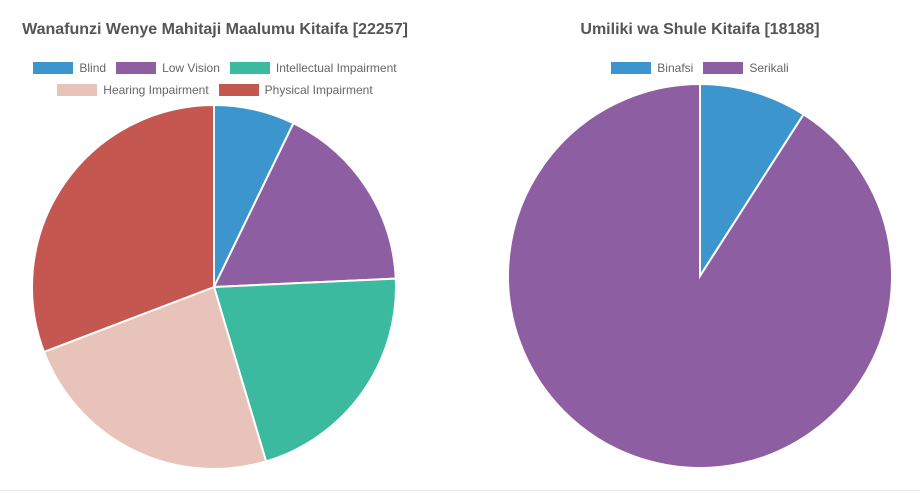  Describe the element at coordinates (675, 68) in the screenshot. I see `legend-label: Binafsi` at that location.